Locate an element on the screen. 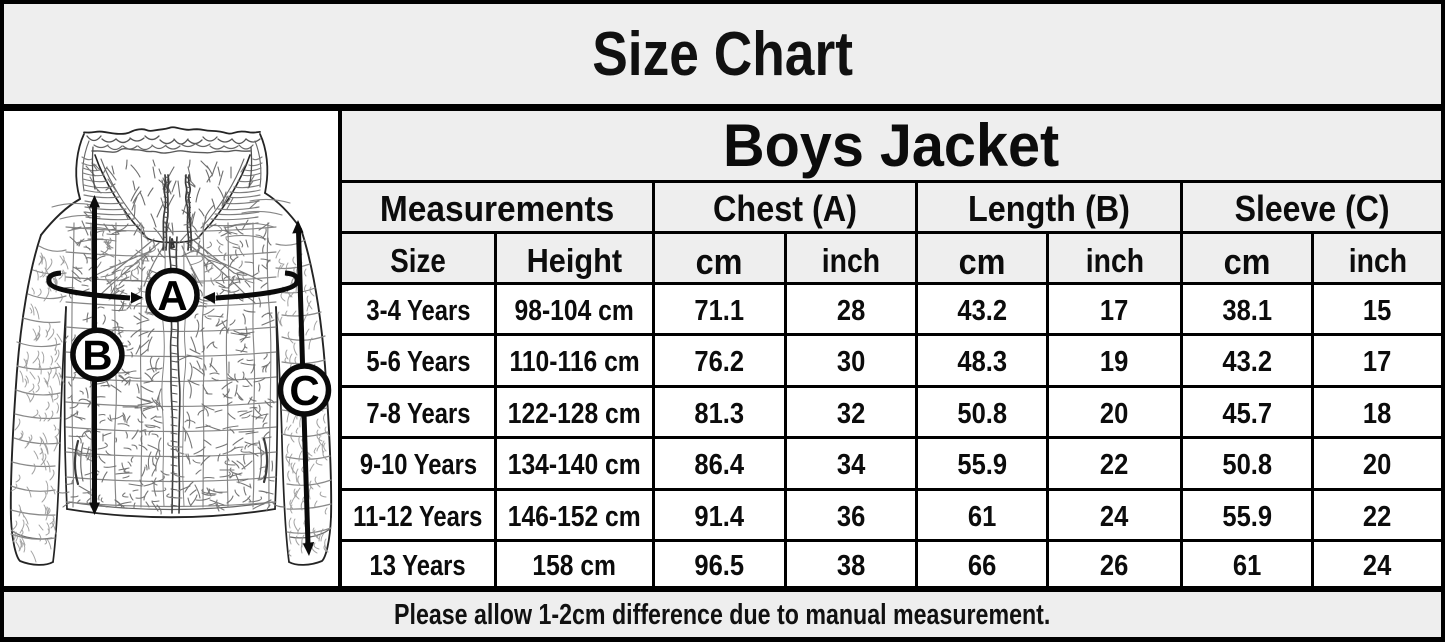 The width and height of the screenshot is (1445, 642). svg-text: B is located at coordinates (97, 355).